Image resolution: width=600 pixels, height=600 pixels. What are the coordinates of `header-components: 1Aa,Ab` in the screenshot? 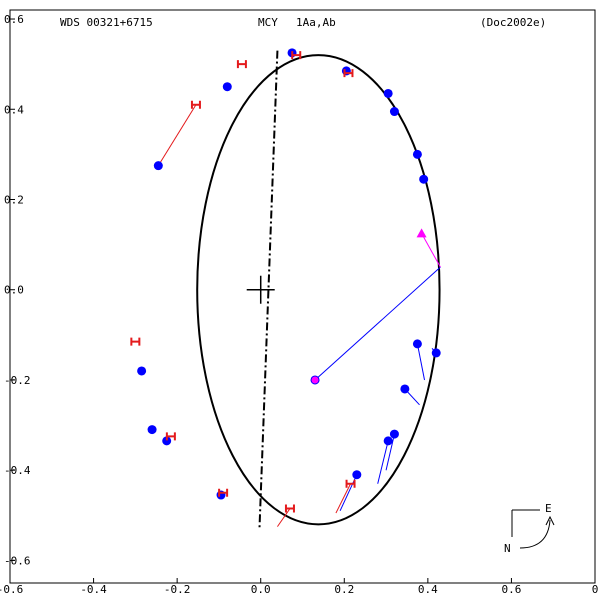 It's located at (316, 22).